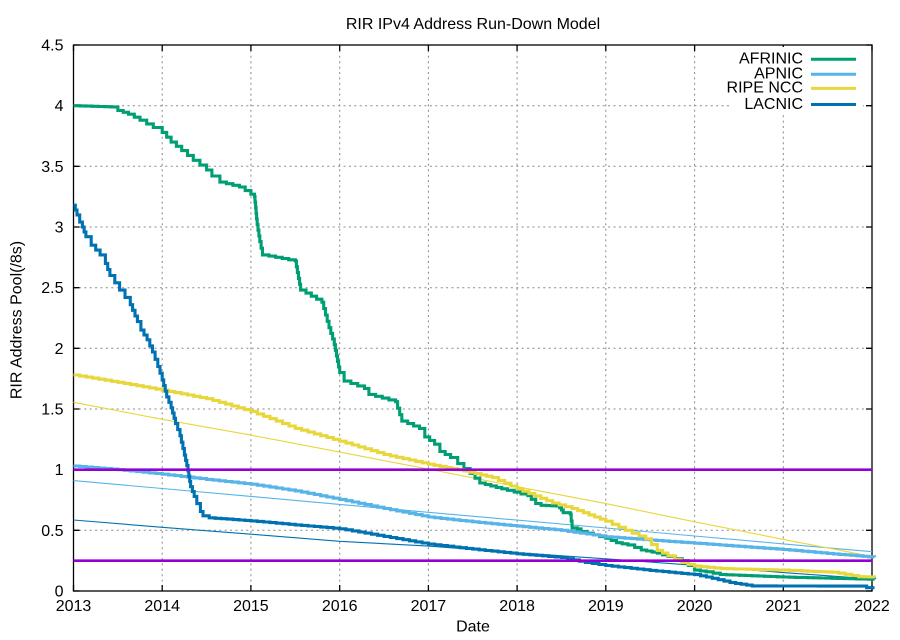 The image size is (900, 640). I want to click on svg-text: RIPE NCC, so click(765, 88).